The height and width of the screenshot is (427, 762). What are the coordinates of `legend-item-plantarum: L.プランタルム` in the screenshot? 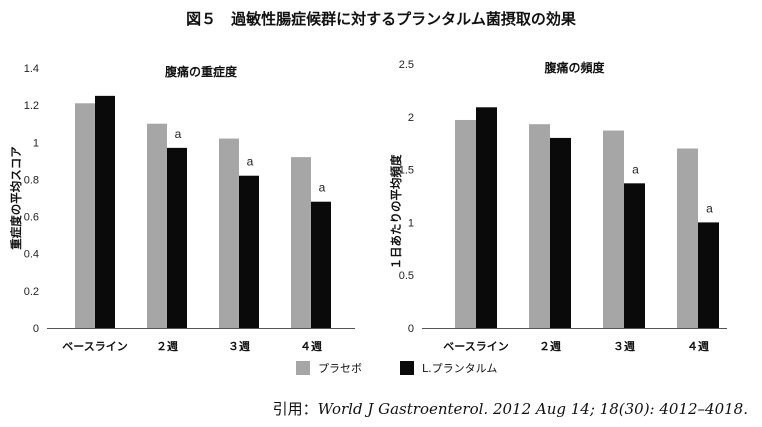 It's located at (448, 368).